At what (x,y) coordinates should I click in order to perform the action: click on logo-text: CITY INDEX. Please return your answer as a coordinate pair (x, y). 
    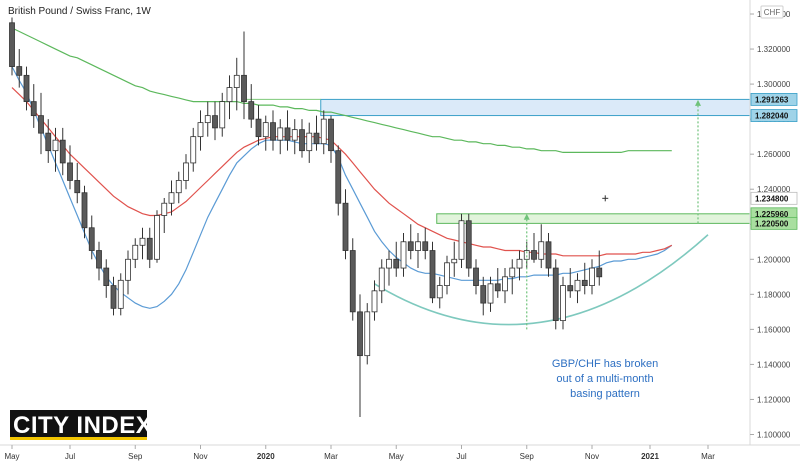
    Looking at the image, I should click on (82, 425).